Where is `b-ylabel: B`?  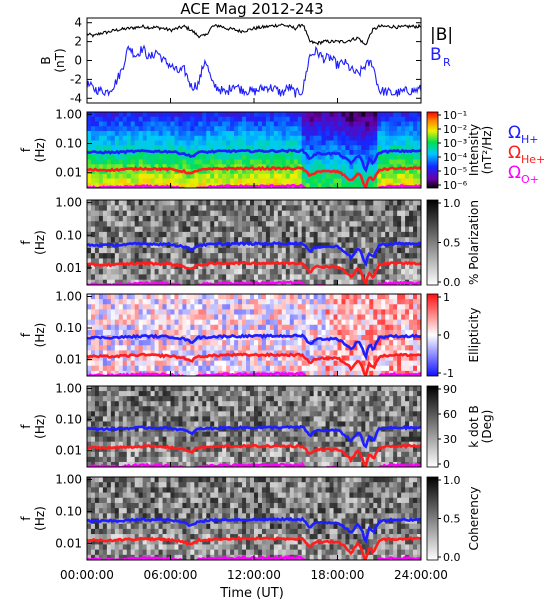
b-ylabel: B is located at coordinates (46, 60).